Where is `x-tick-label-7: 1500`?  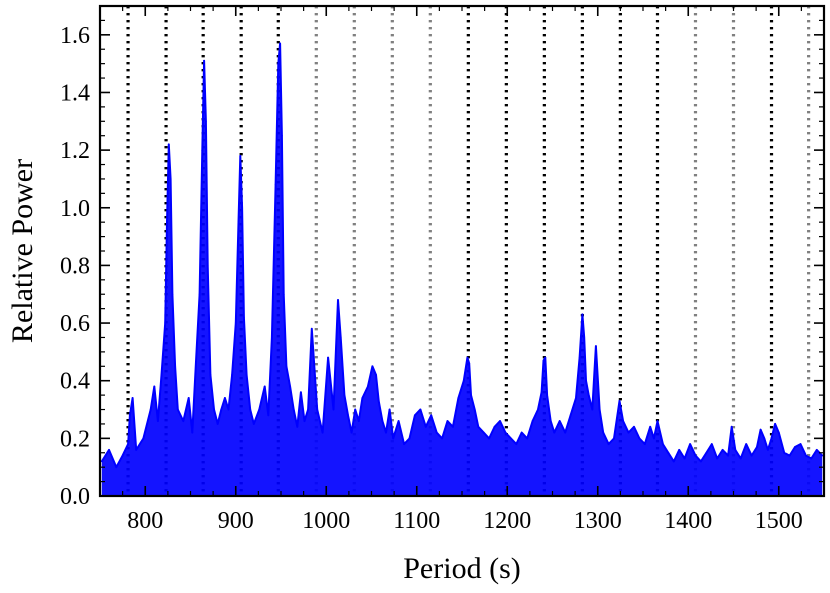
x-tick-label-7: 1500 is located at coordinates (779, 521).